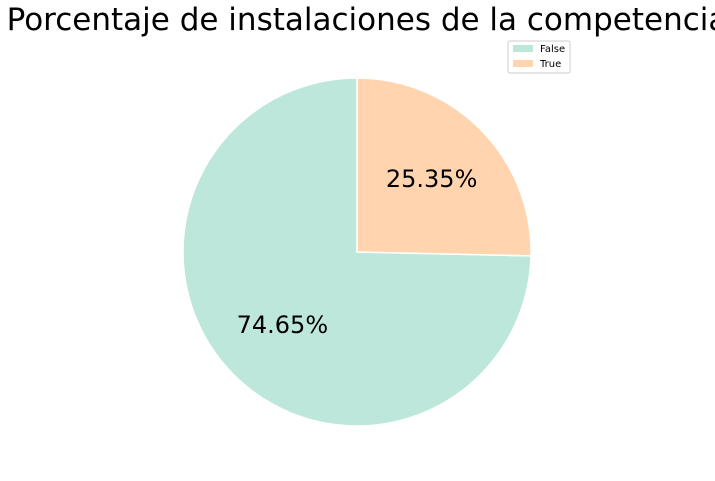  What do you see at coordinates (523, 63) in the screenshot?
I see `legend-swatch-true` at bounding box center [523, 63].